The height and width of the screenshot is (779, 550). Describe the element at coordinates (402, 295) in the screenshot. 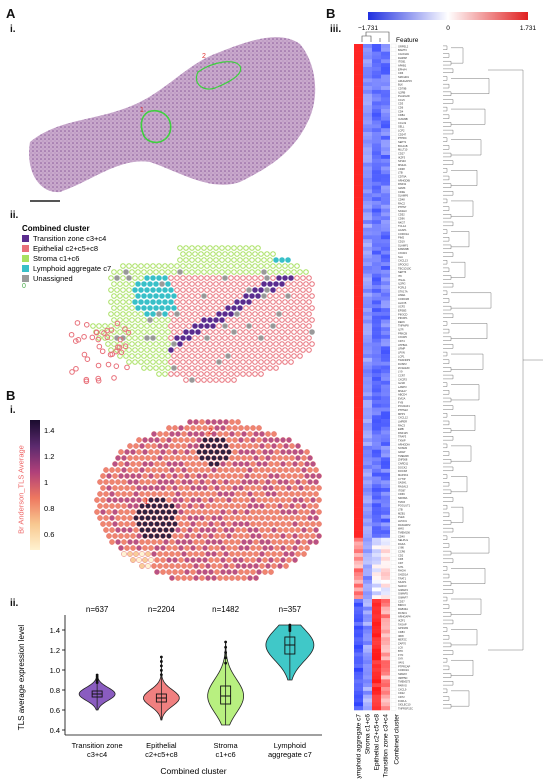

I see `gene-label: LIME1` at that location.